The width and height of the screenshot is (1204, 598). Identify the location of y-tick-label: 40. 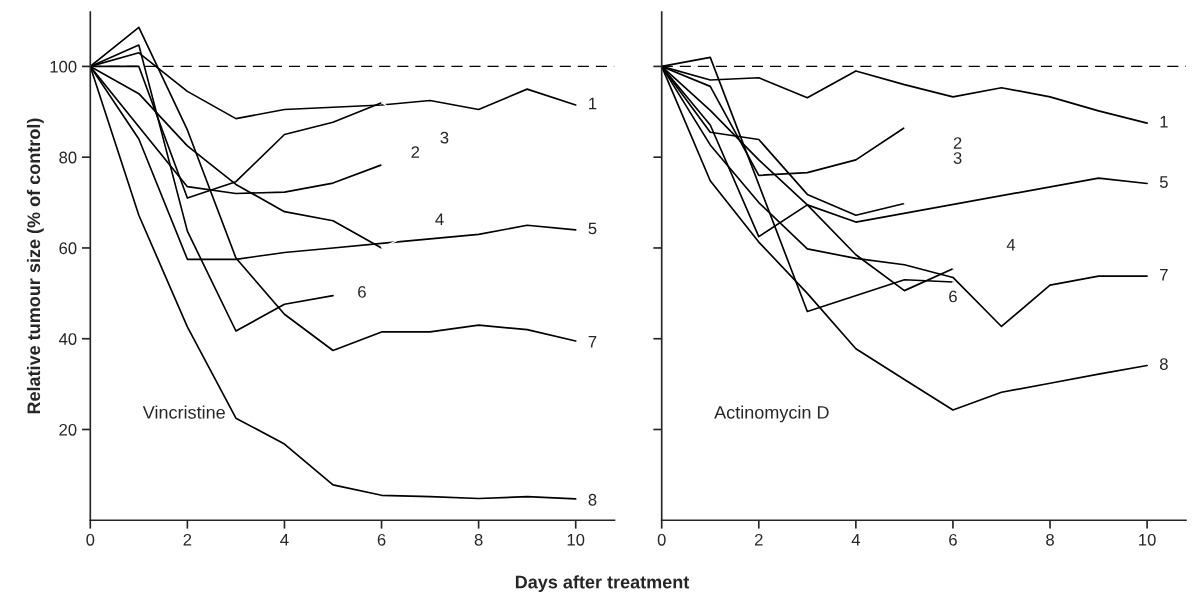
(67, 339).